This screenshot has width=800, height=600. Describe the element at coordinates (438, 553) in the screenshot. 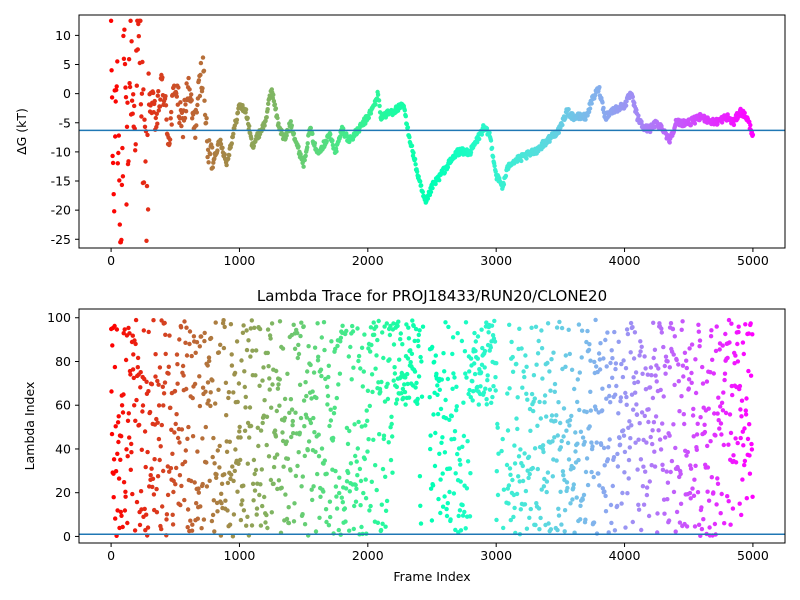

I see `lambda-x-ticks: 0 1000 2000 3000 4000 5000` at that location.